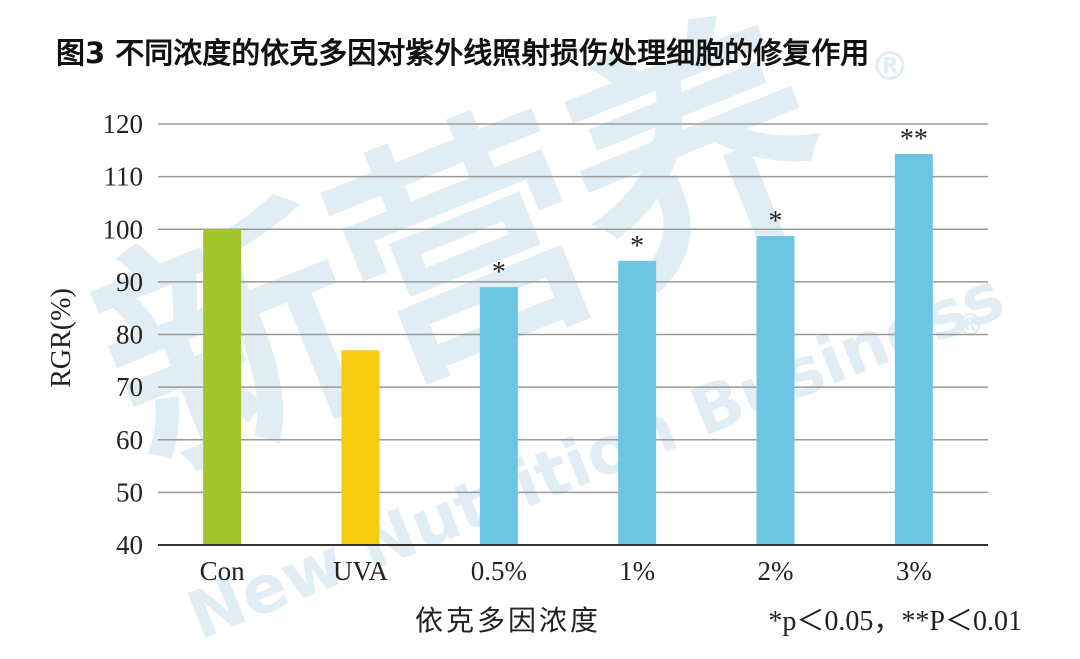 This screenshot has width=1080, height=659. What do you see at coordinates (129, 492) in the screenshot?
I see `y-tick-label: 50` at bounding box center [129, 492].